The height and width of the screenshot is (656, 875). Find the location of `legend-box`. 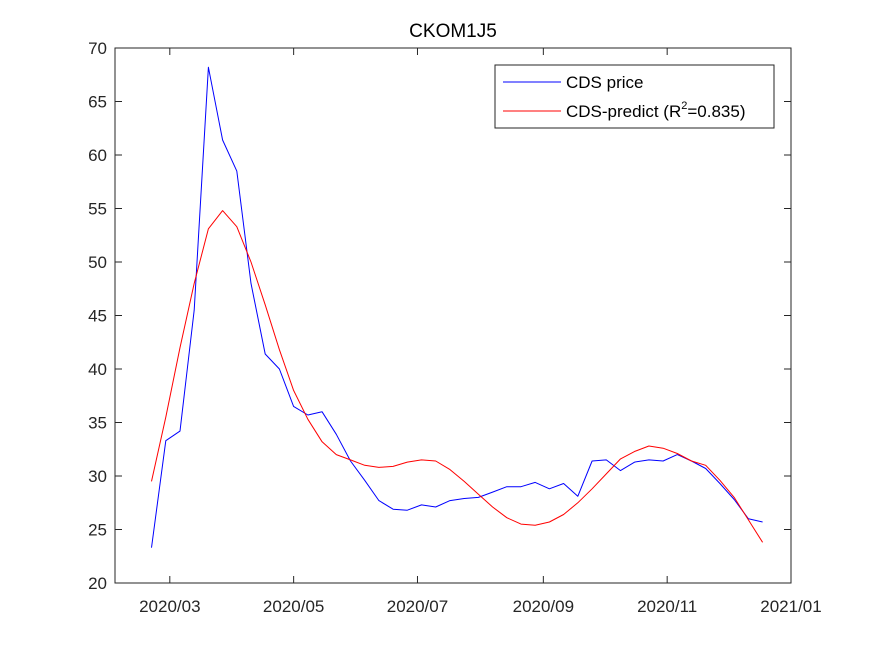

legend-box is located at coordinates (634, 96).